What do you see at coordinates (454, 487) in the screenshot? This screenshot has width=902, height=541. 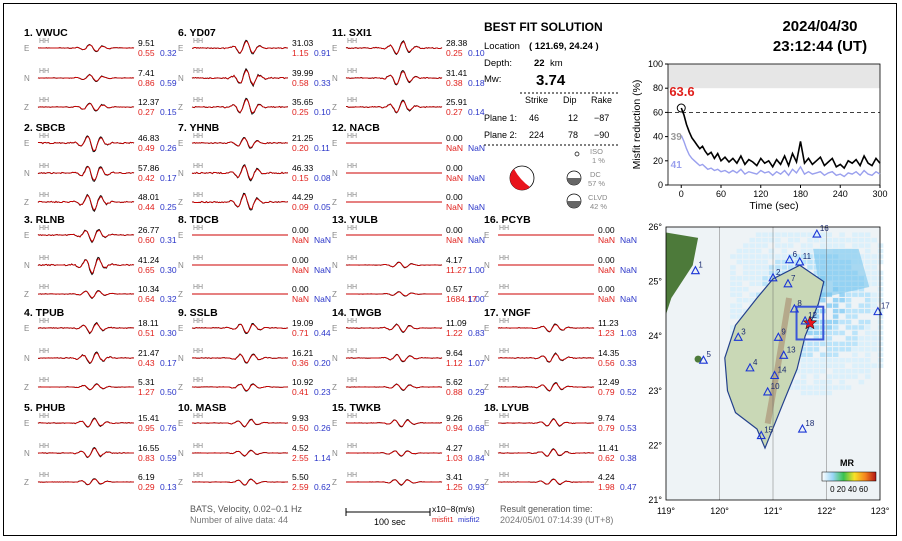 I see `misfit1-value: 1.25` at bounding box center [454, 487].